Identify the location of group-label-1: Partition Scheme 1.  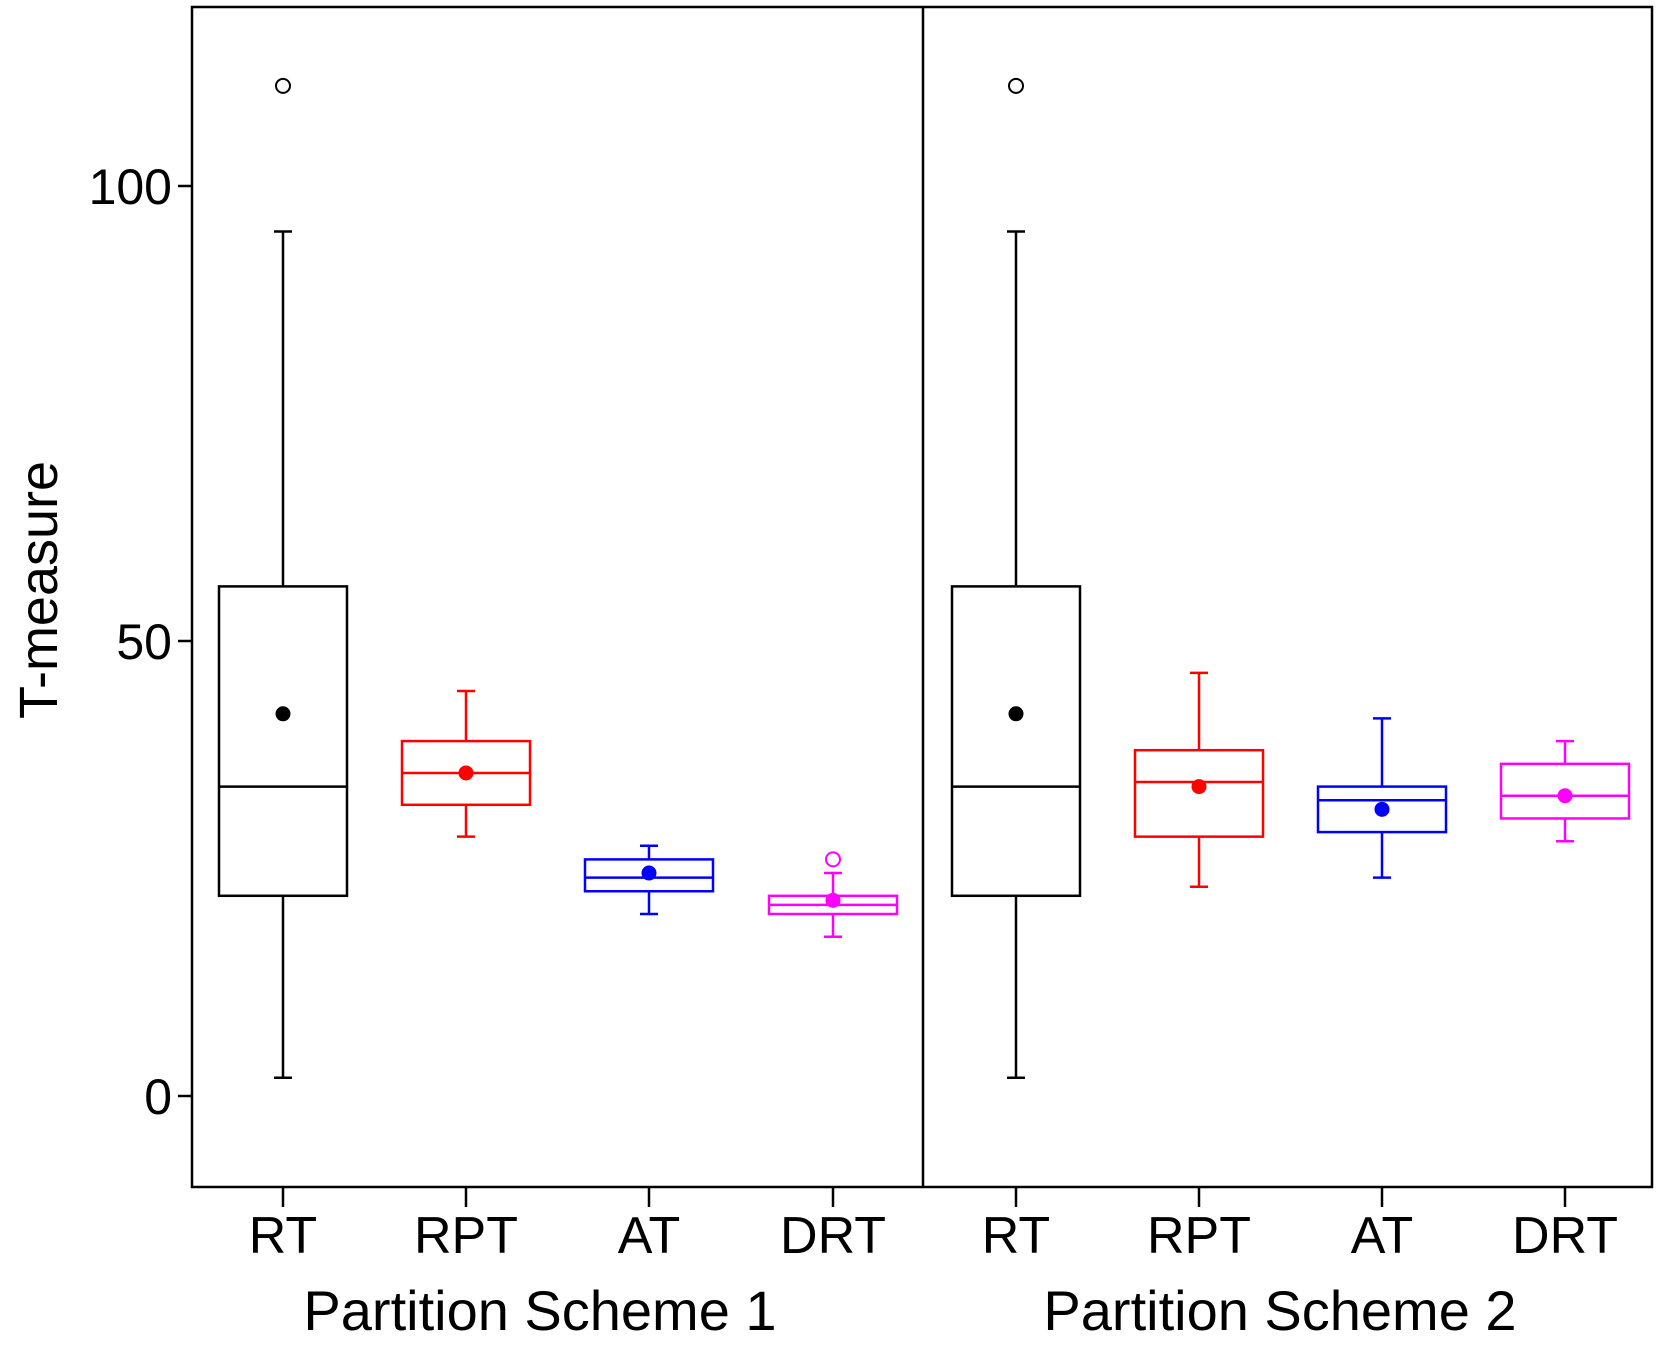
(539, 1310).